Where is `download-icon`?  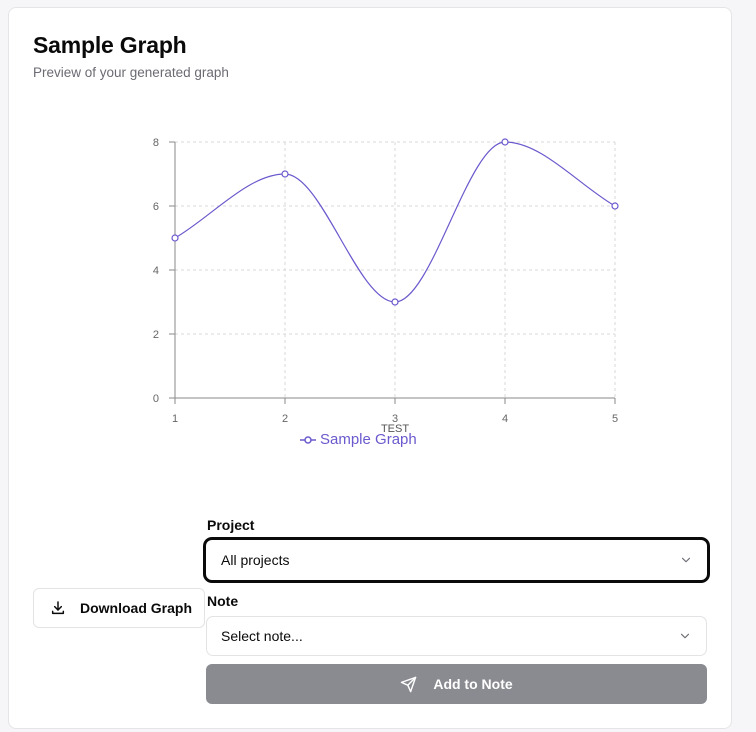 download-icon is located at coordinates (58, 608).